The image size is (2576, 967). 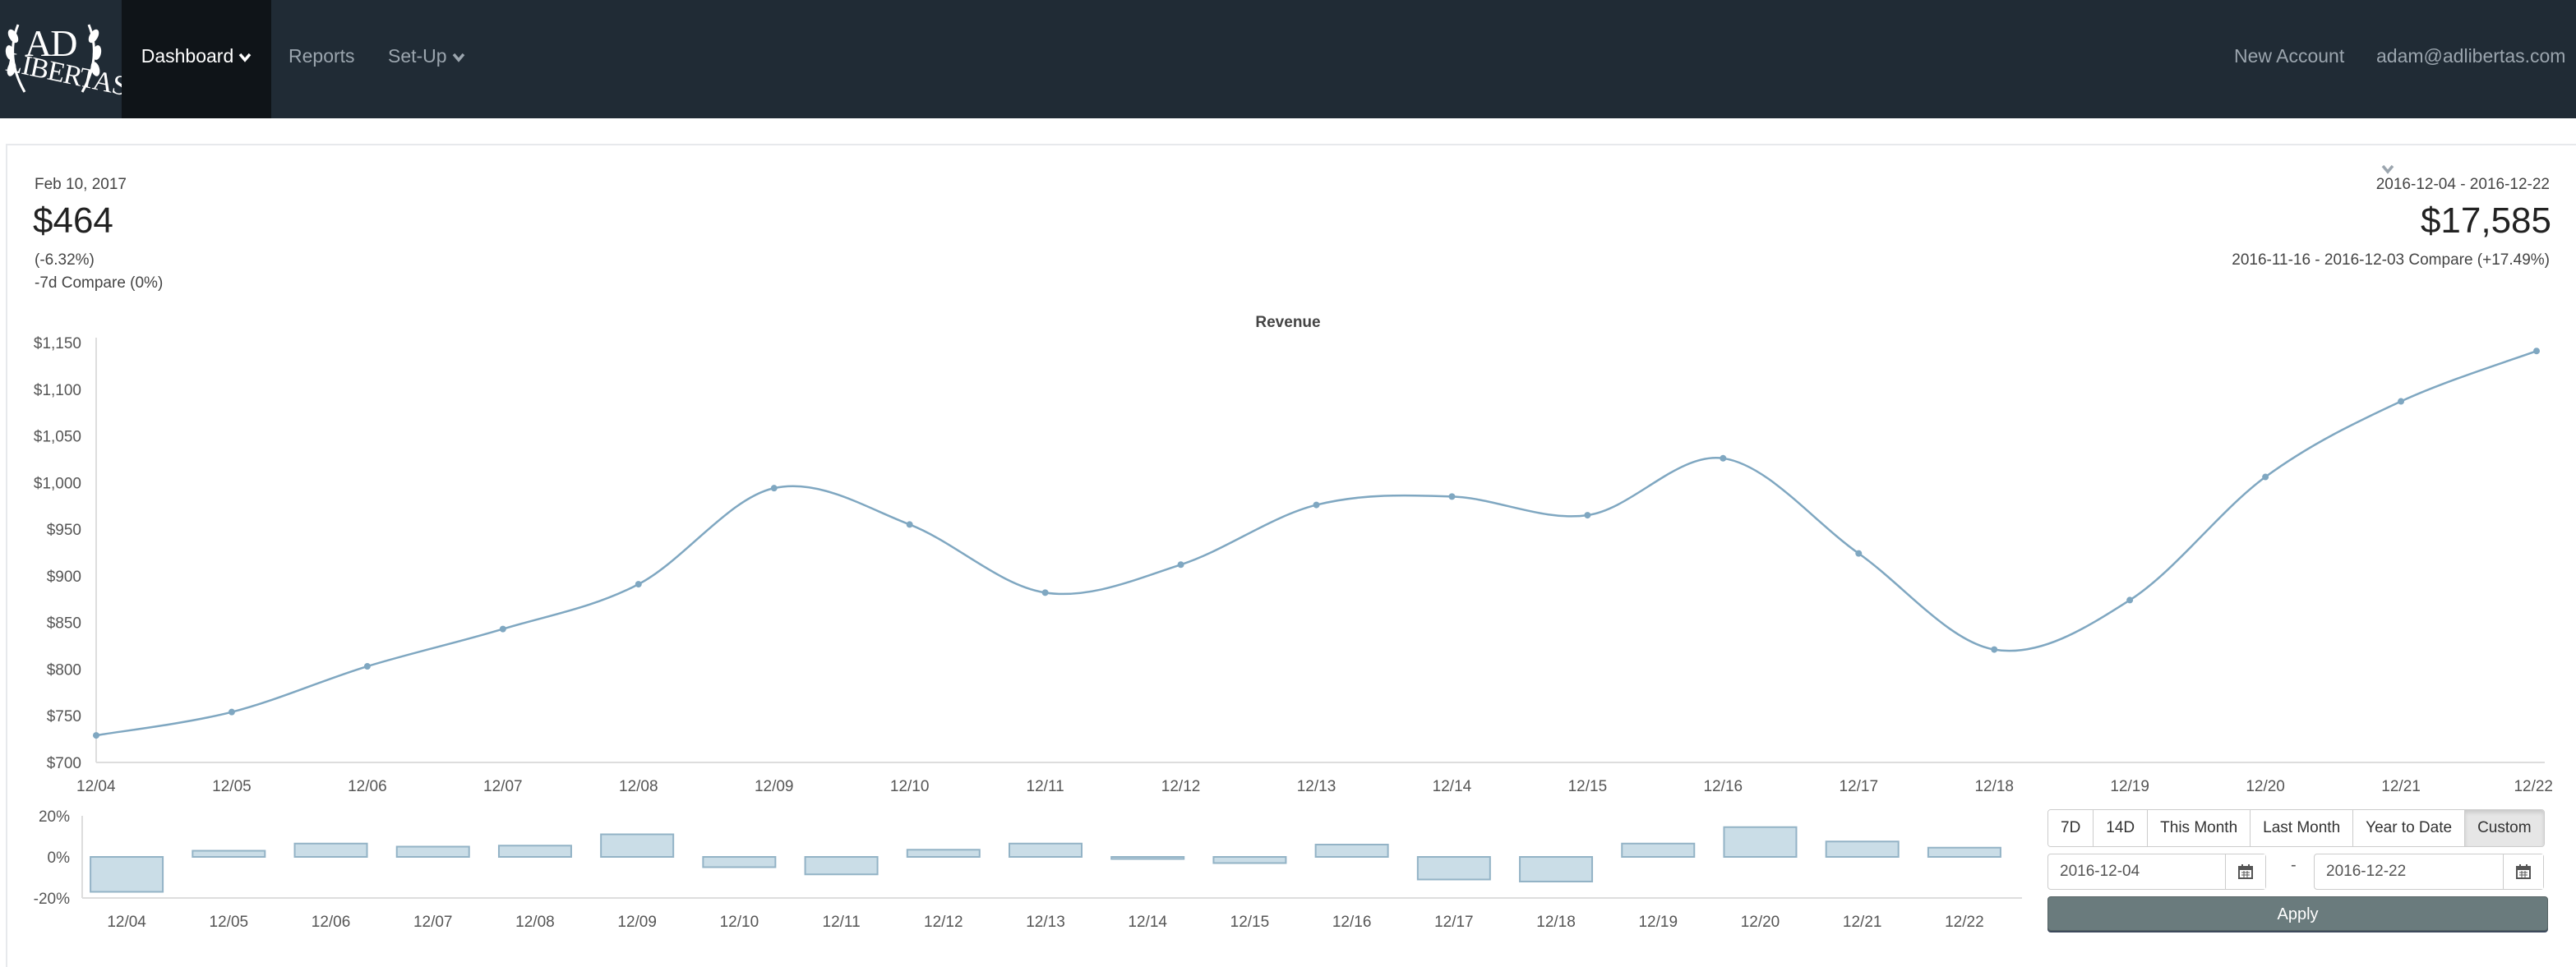 What do you see at coordinates (1352, 922) in the screenshot?
I see `bar-x-tick-label: 12/16` at bounding box center [1352, 922].